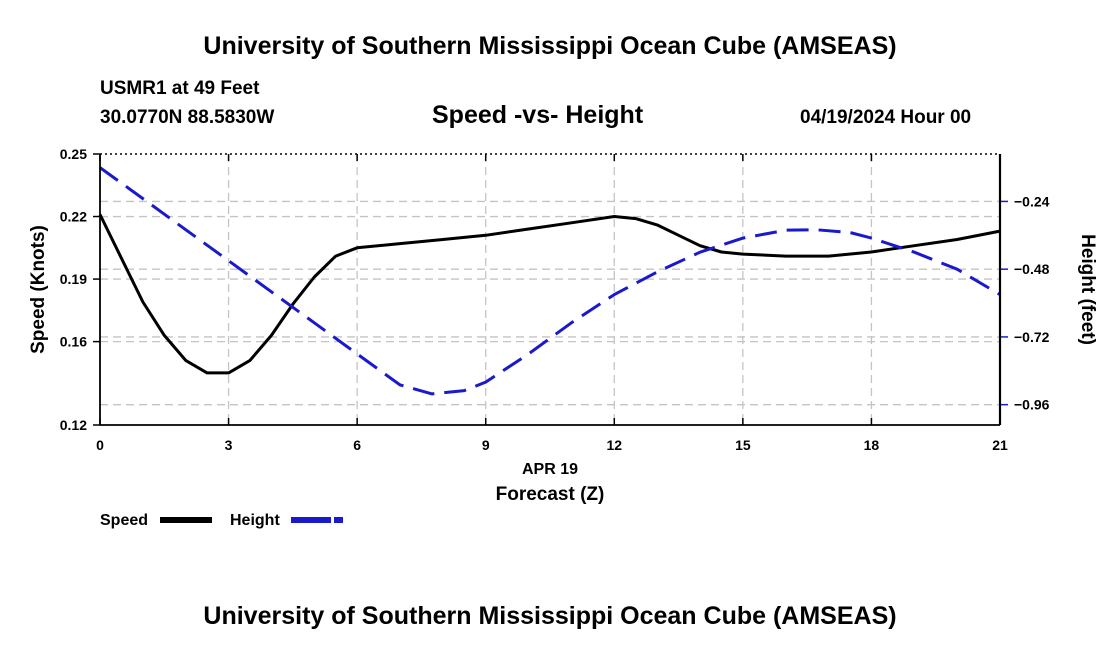 This screenshot has width=1100, height=650. I want to click on x-tick-label: 12, so click(614, 445).